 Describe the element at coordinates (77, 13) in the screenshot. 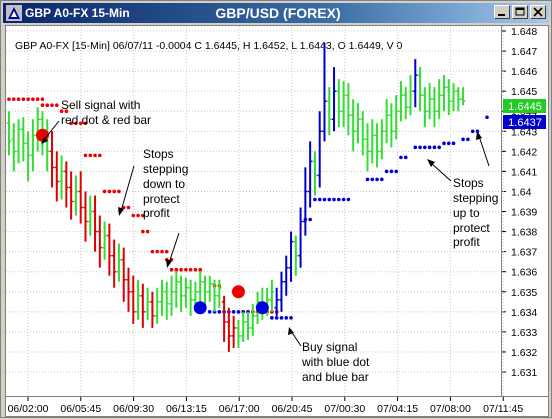

I see `symbol-title: GBP A0-FX 15-Min` at that location.